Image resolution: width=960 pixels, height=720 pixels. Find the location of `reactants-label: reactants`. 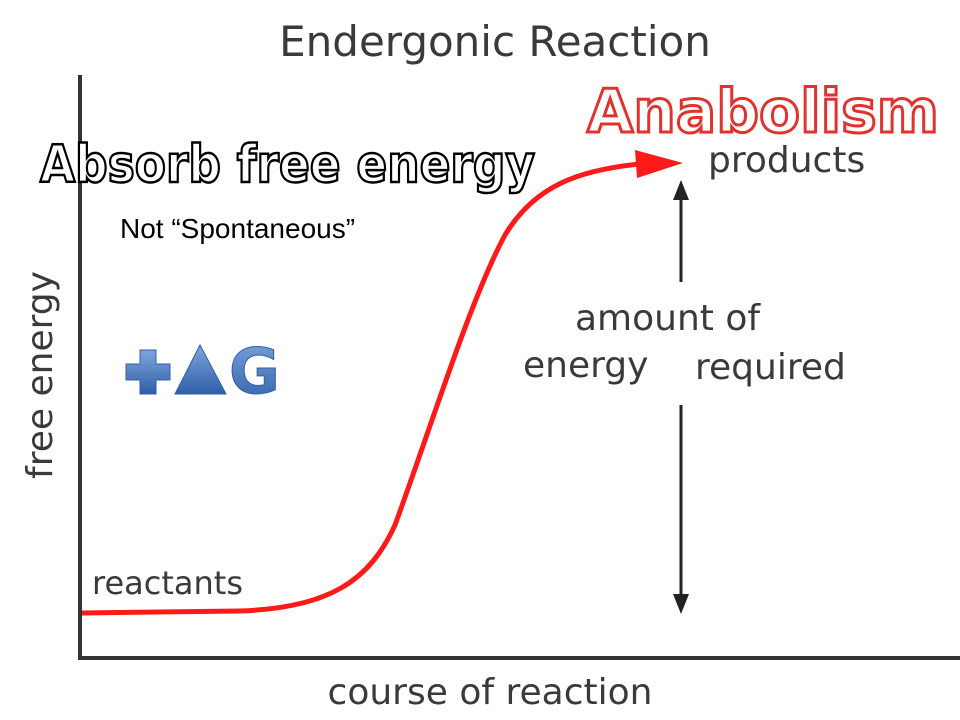

reactants-label: reactants is located at coordinates (167, 583).